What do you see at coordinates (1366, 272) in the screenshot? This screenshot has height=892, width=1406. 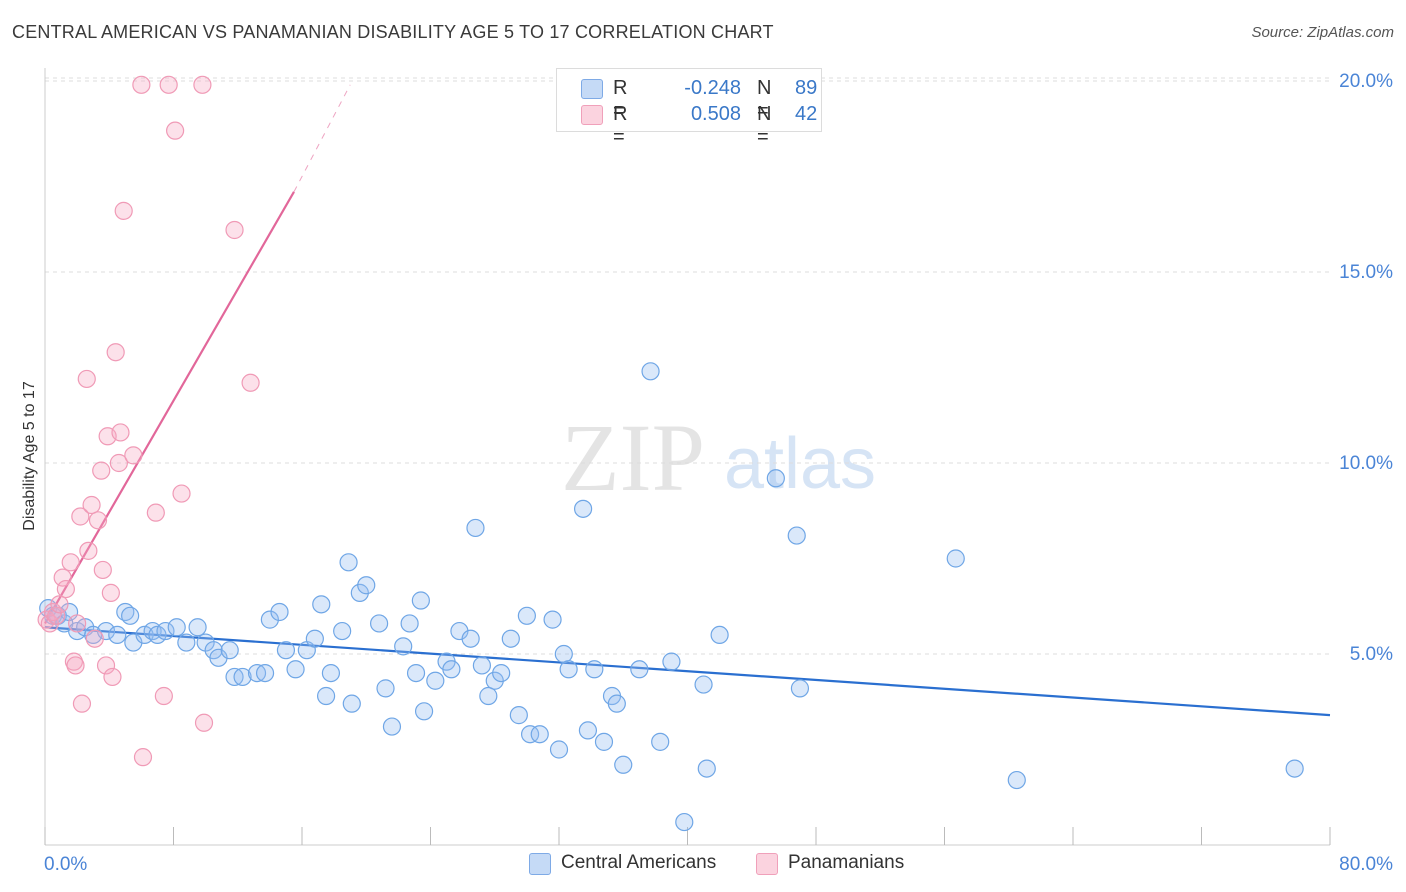 I see `y-tick-label: 15.0%` at bounding box center [1366, 272].